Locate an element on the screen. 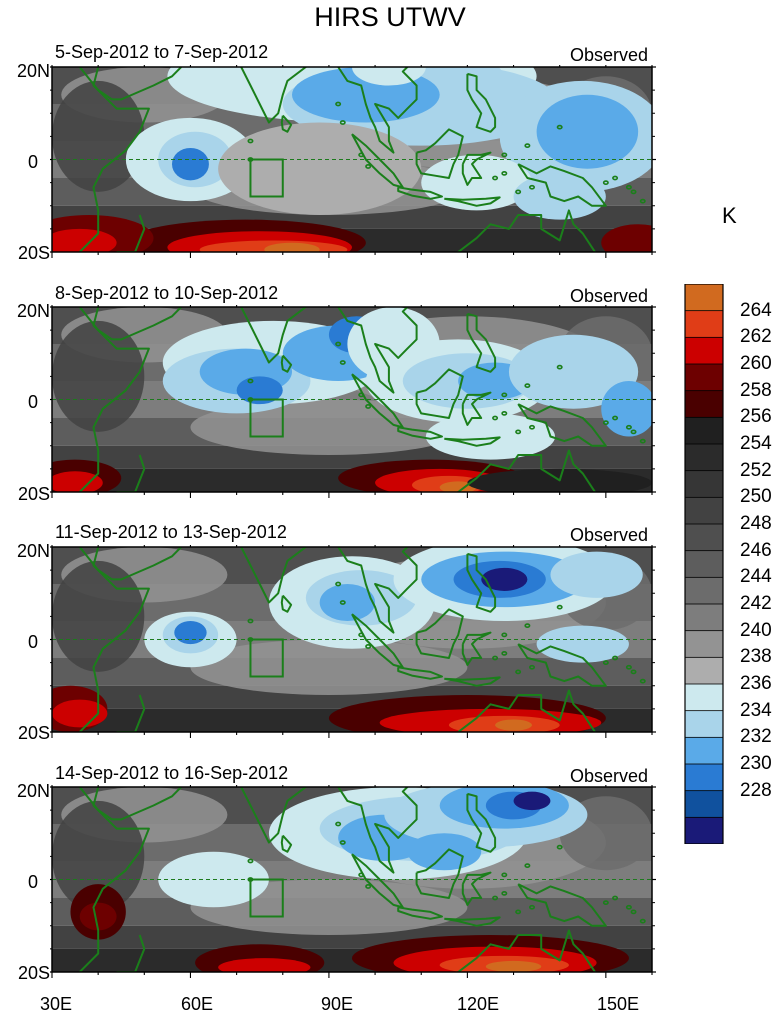 The image size is (780, 1015). colorbar-tick-label: 254 is located at coordinates (756, 443).